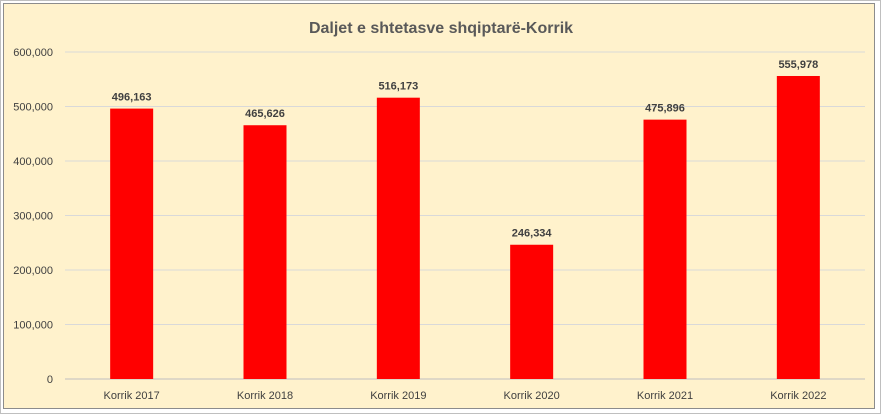  I want to click on data-label: 465,626, so click(265, 114).